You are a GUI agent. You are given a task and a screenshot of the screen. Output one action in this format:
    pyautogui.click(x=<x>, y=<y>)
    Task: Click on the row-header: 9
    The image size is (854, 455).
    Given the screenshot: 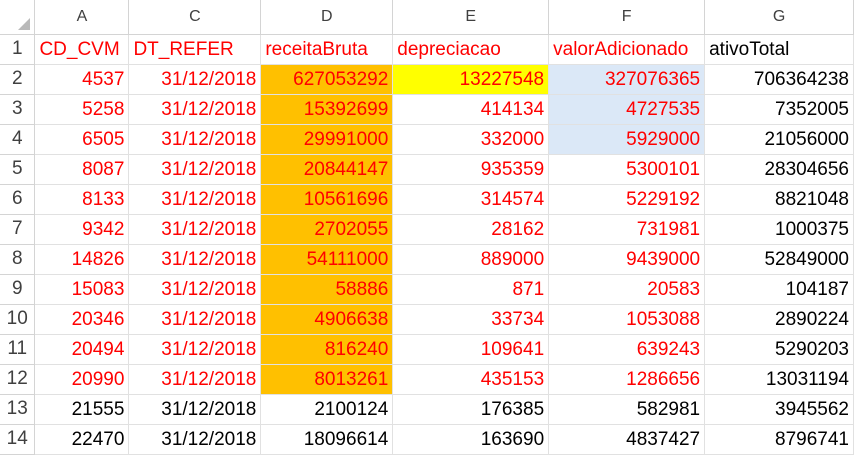 What is the action you would take?
    pyautogui.click(x=18, y=289)
    